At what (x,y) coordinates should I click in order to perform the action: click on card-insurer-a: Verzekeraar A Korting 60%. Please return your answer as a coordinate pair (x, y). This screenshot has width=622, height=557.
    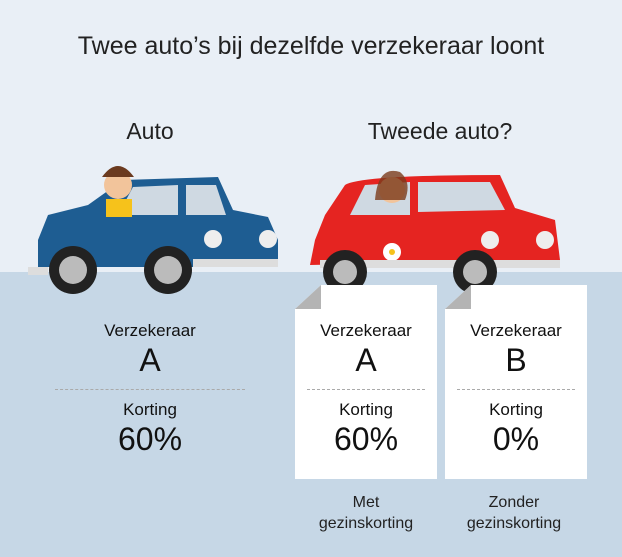
    Looking at the image, I should click on (366, 382).